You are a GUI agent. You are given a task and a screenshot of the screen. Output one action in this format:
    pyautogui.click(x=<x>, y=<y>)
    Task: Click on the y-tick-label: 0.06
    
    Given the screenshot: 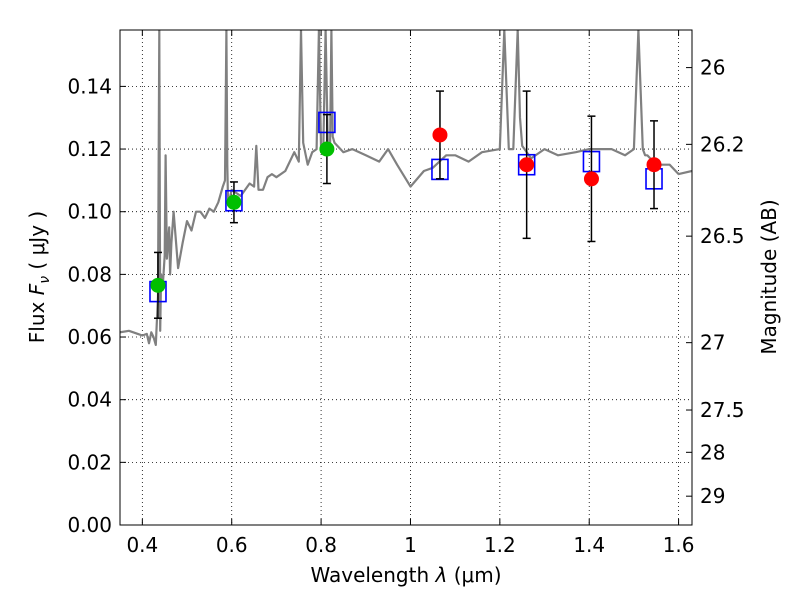 What is the action you would take?
    pyautogui.click(x=89, y=337)
    